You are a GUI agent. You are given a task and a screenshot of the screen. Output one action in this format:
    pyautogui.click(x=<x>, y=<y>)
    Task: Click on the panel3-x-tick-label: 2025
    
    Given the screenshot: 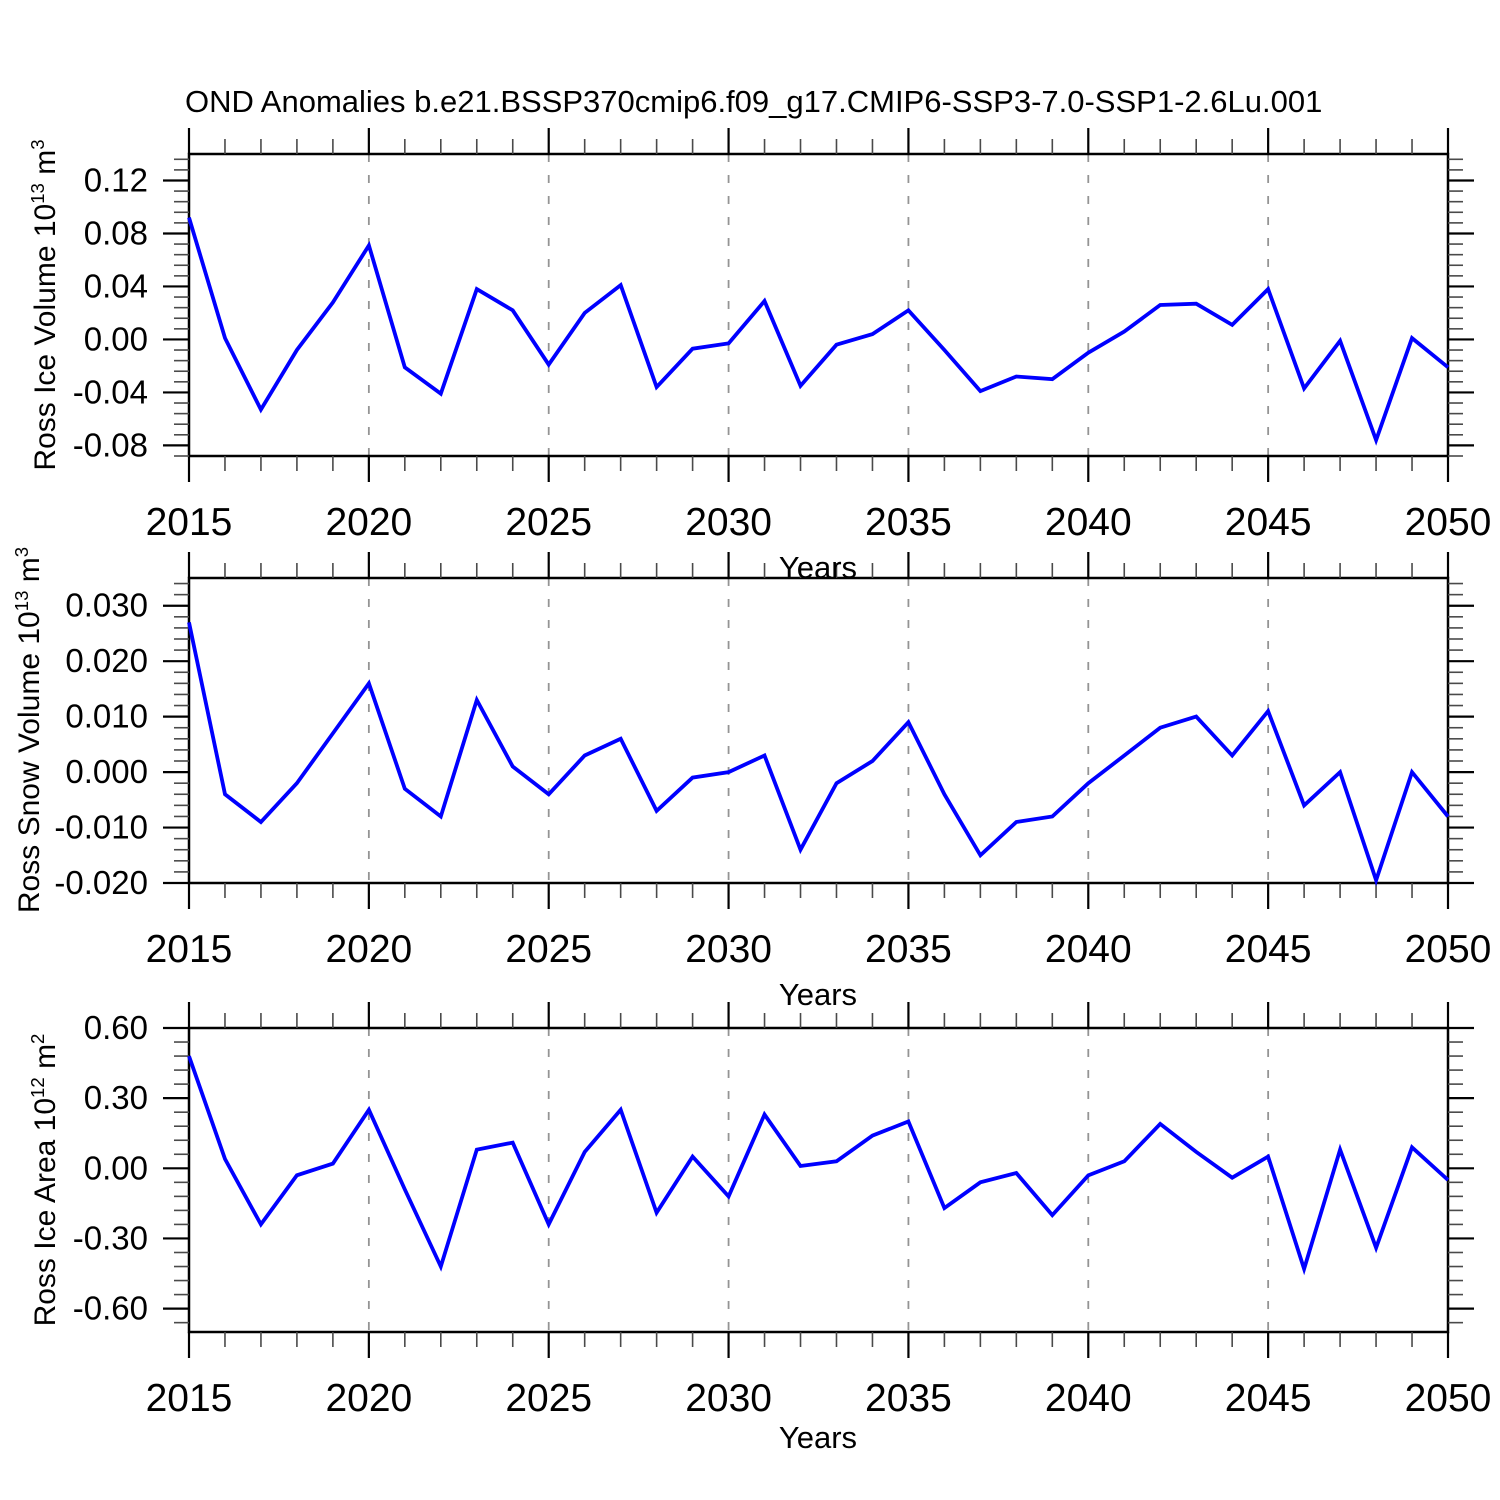 What is the action you would take?
    pyautogui.click(x=548, y=1398)
    